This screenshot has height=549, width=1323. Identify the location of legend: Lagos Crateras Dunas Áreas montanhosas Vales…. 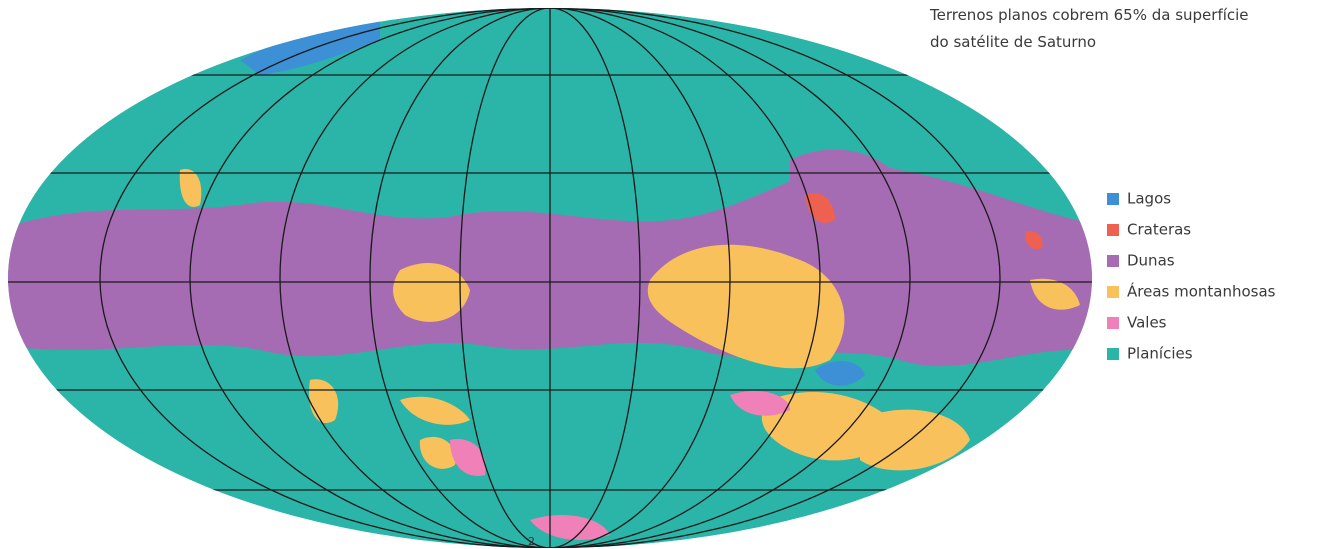
(1191, 276).